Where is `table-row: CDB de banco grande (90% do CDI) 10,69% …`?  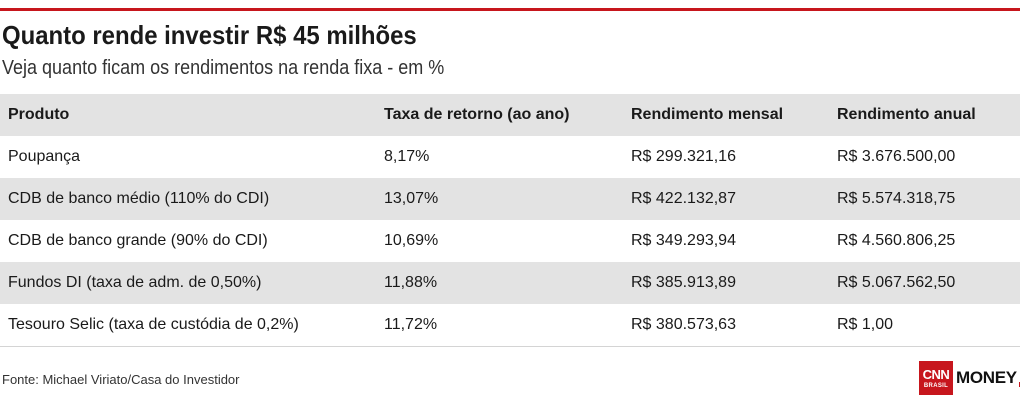 table-row: CDB de banco grande (90% do CDI) 10,69% … is located at coordinates (510, 241).